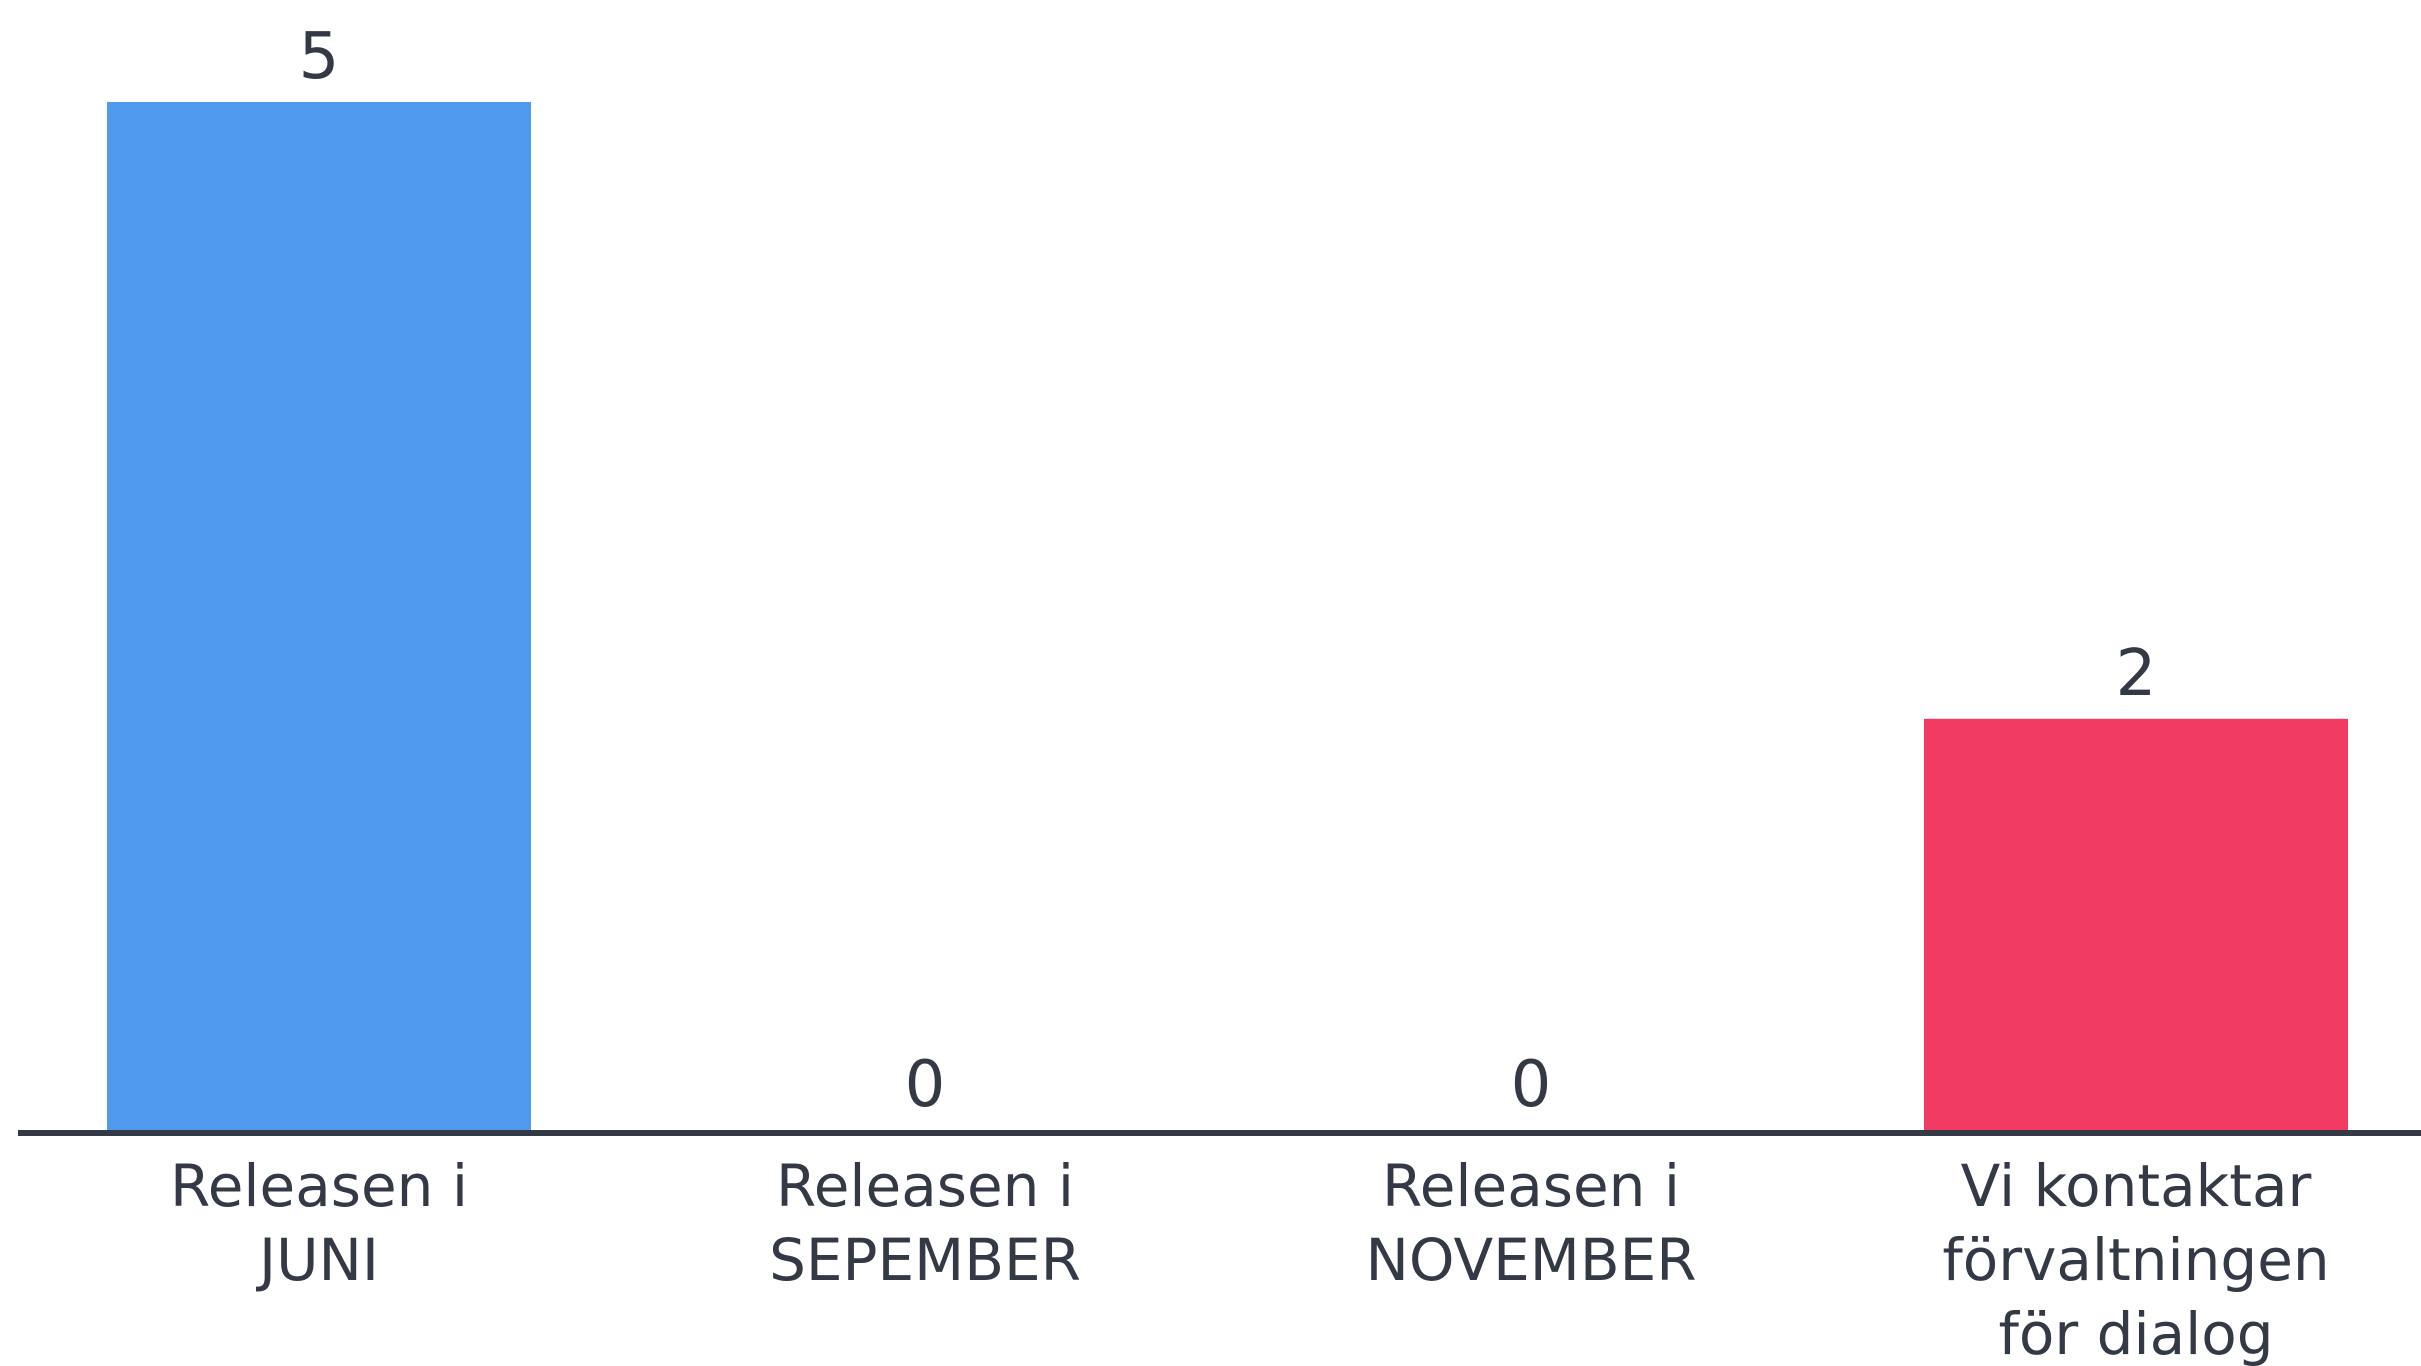 The height and width of the screenshot is (1366, 2421). What do you see at coordinates (1531, 1085) in the screenshot?
I see `value-label-3: 0` at bounding box center [1531, 1085].